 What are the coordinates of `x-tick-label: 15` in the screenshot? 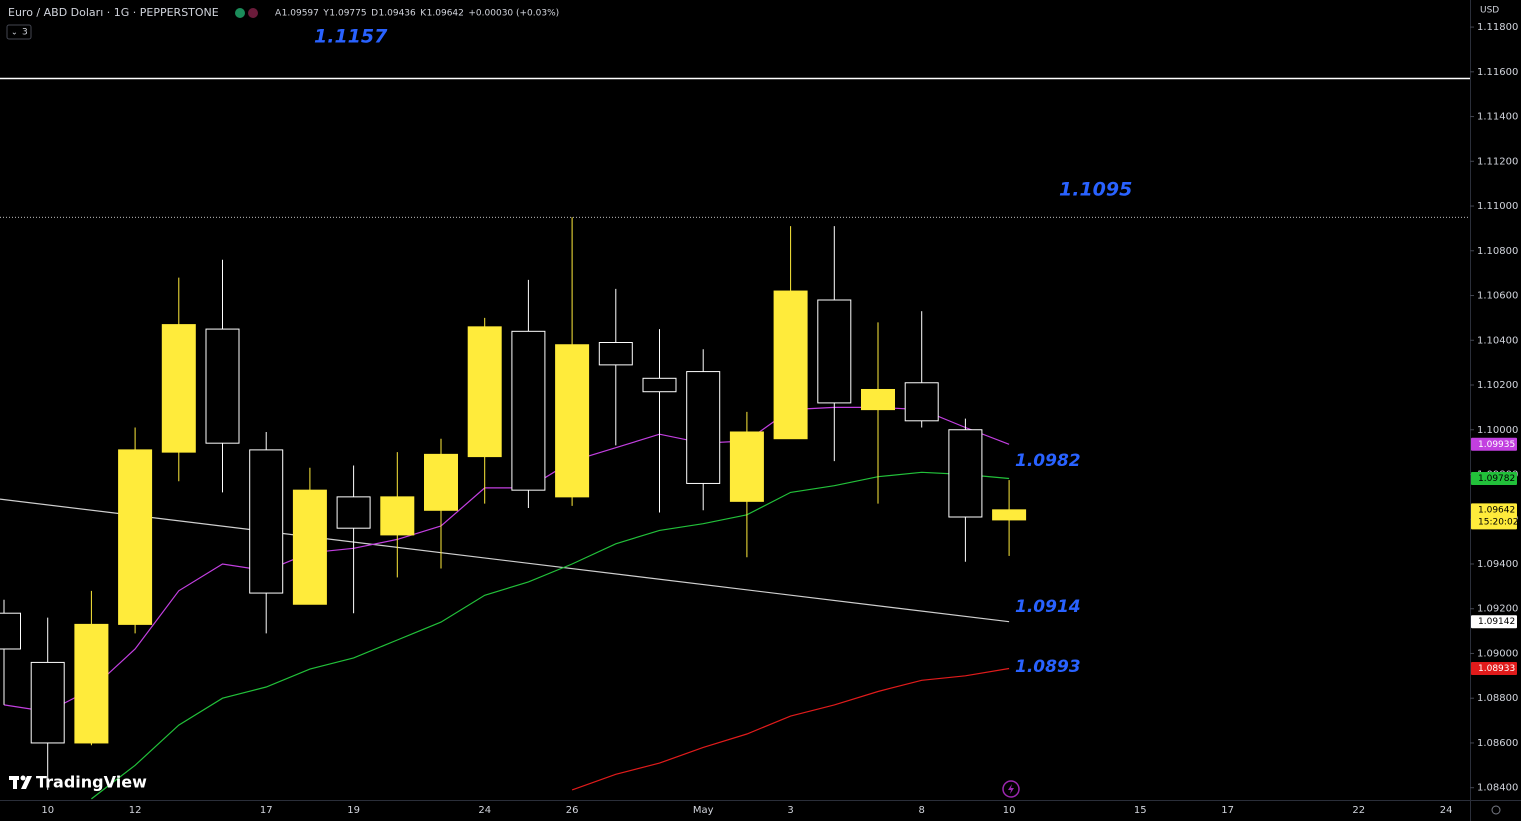 It's located at (1140, 810).